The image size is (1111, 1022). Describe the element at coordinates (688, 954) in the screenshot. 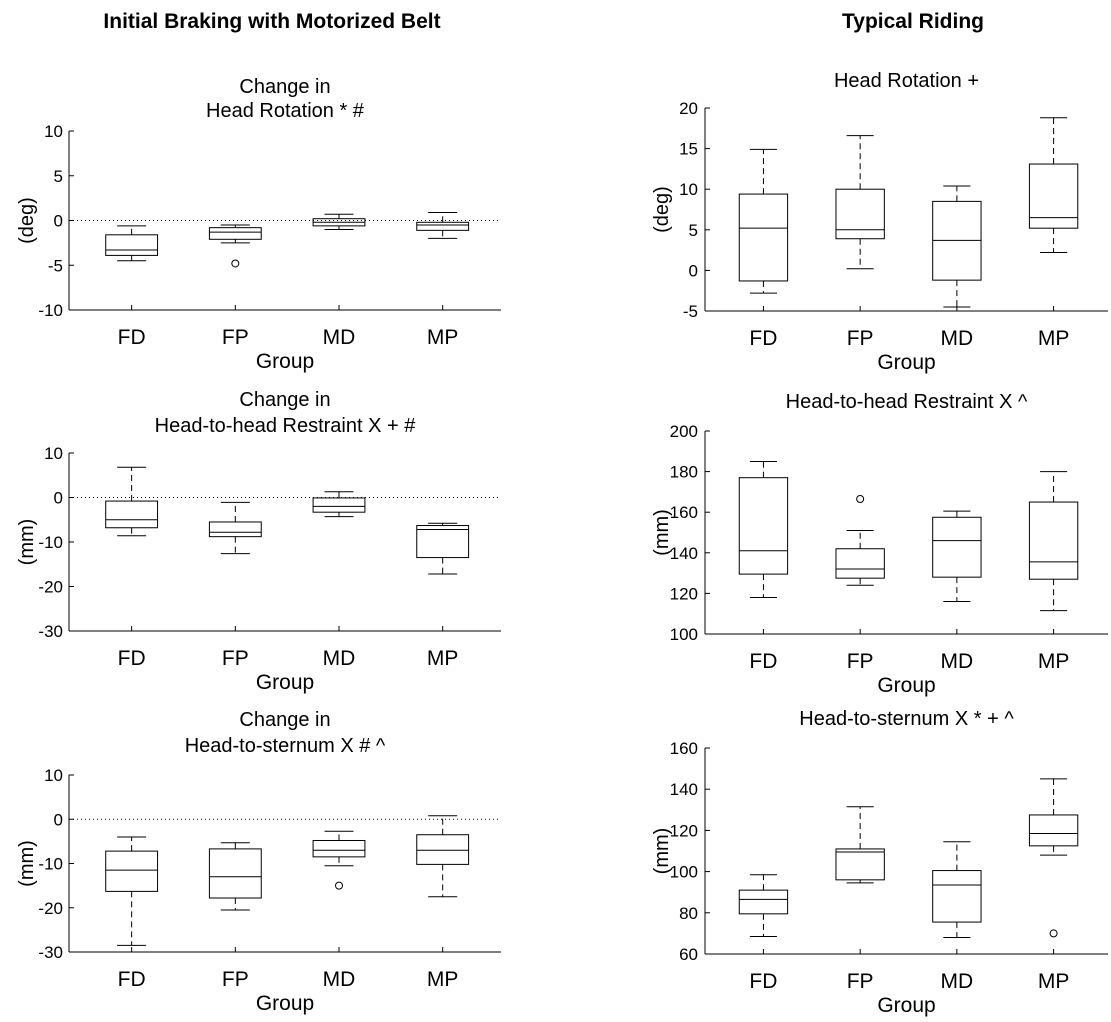

I see `y-tick-label: 60` at that location.